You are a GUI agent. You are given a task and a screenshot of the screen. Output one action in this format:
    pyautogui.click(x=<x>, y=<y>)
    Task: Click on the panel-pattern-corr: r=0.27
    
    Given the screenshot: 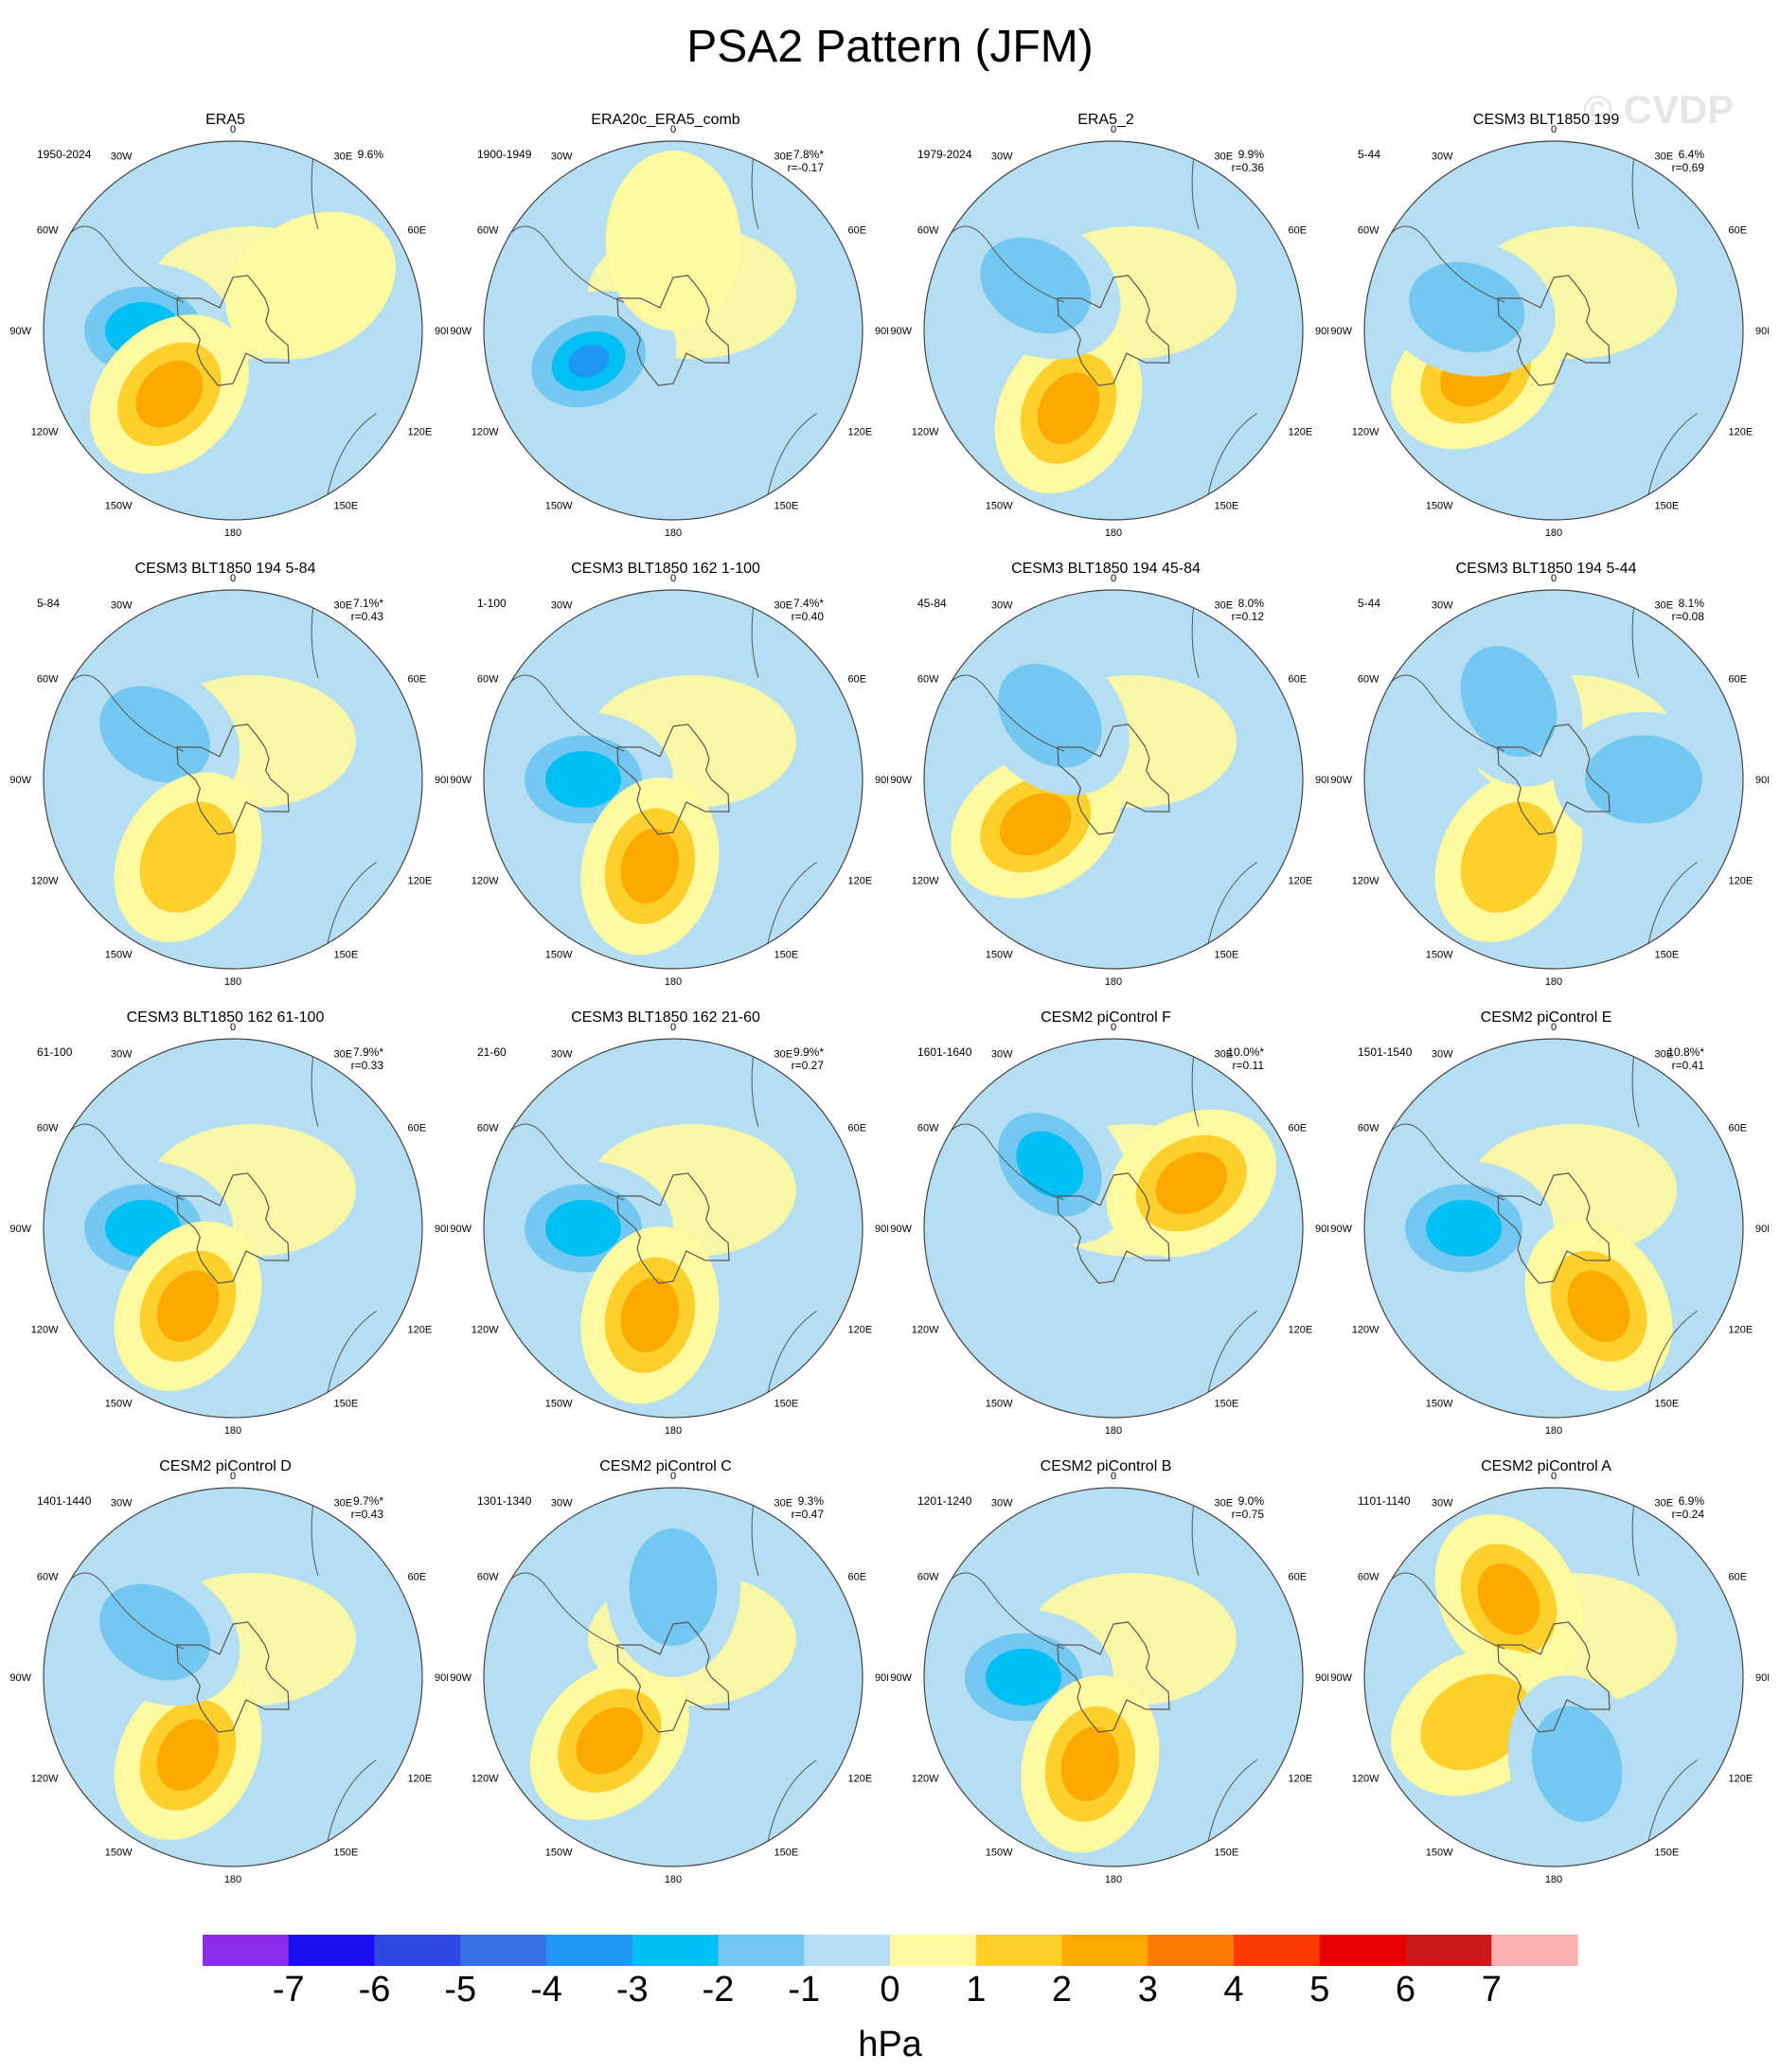 What is the action you would take?
    pyautogui.click(x=807, y=1066)
    